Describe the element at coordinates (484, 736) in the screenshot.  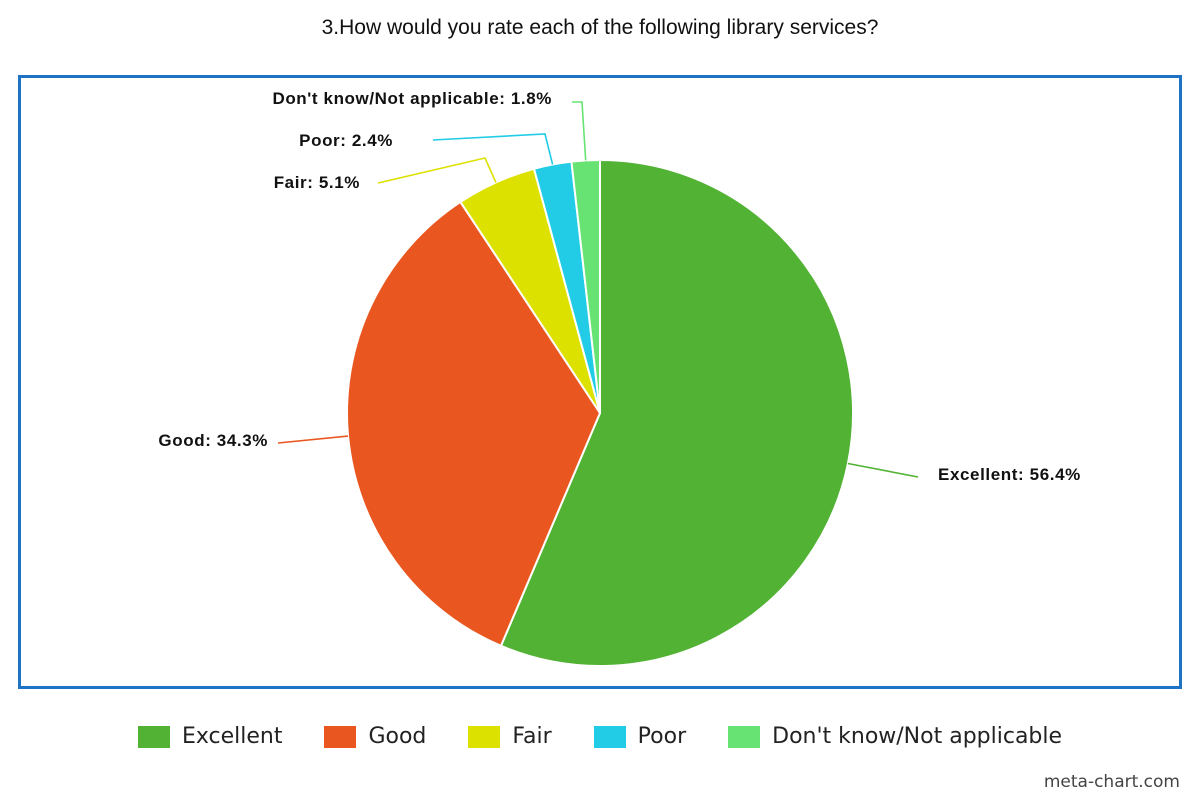
I see `legend-swatch-fair` at that location.